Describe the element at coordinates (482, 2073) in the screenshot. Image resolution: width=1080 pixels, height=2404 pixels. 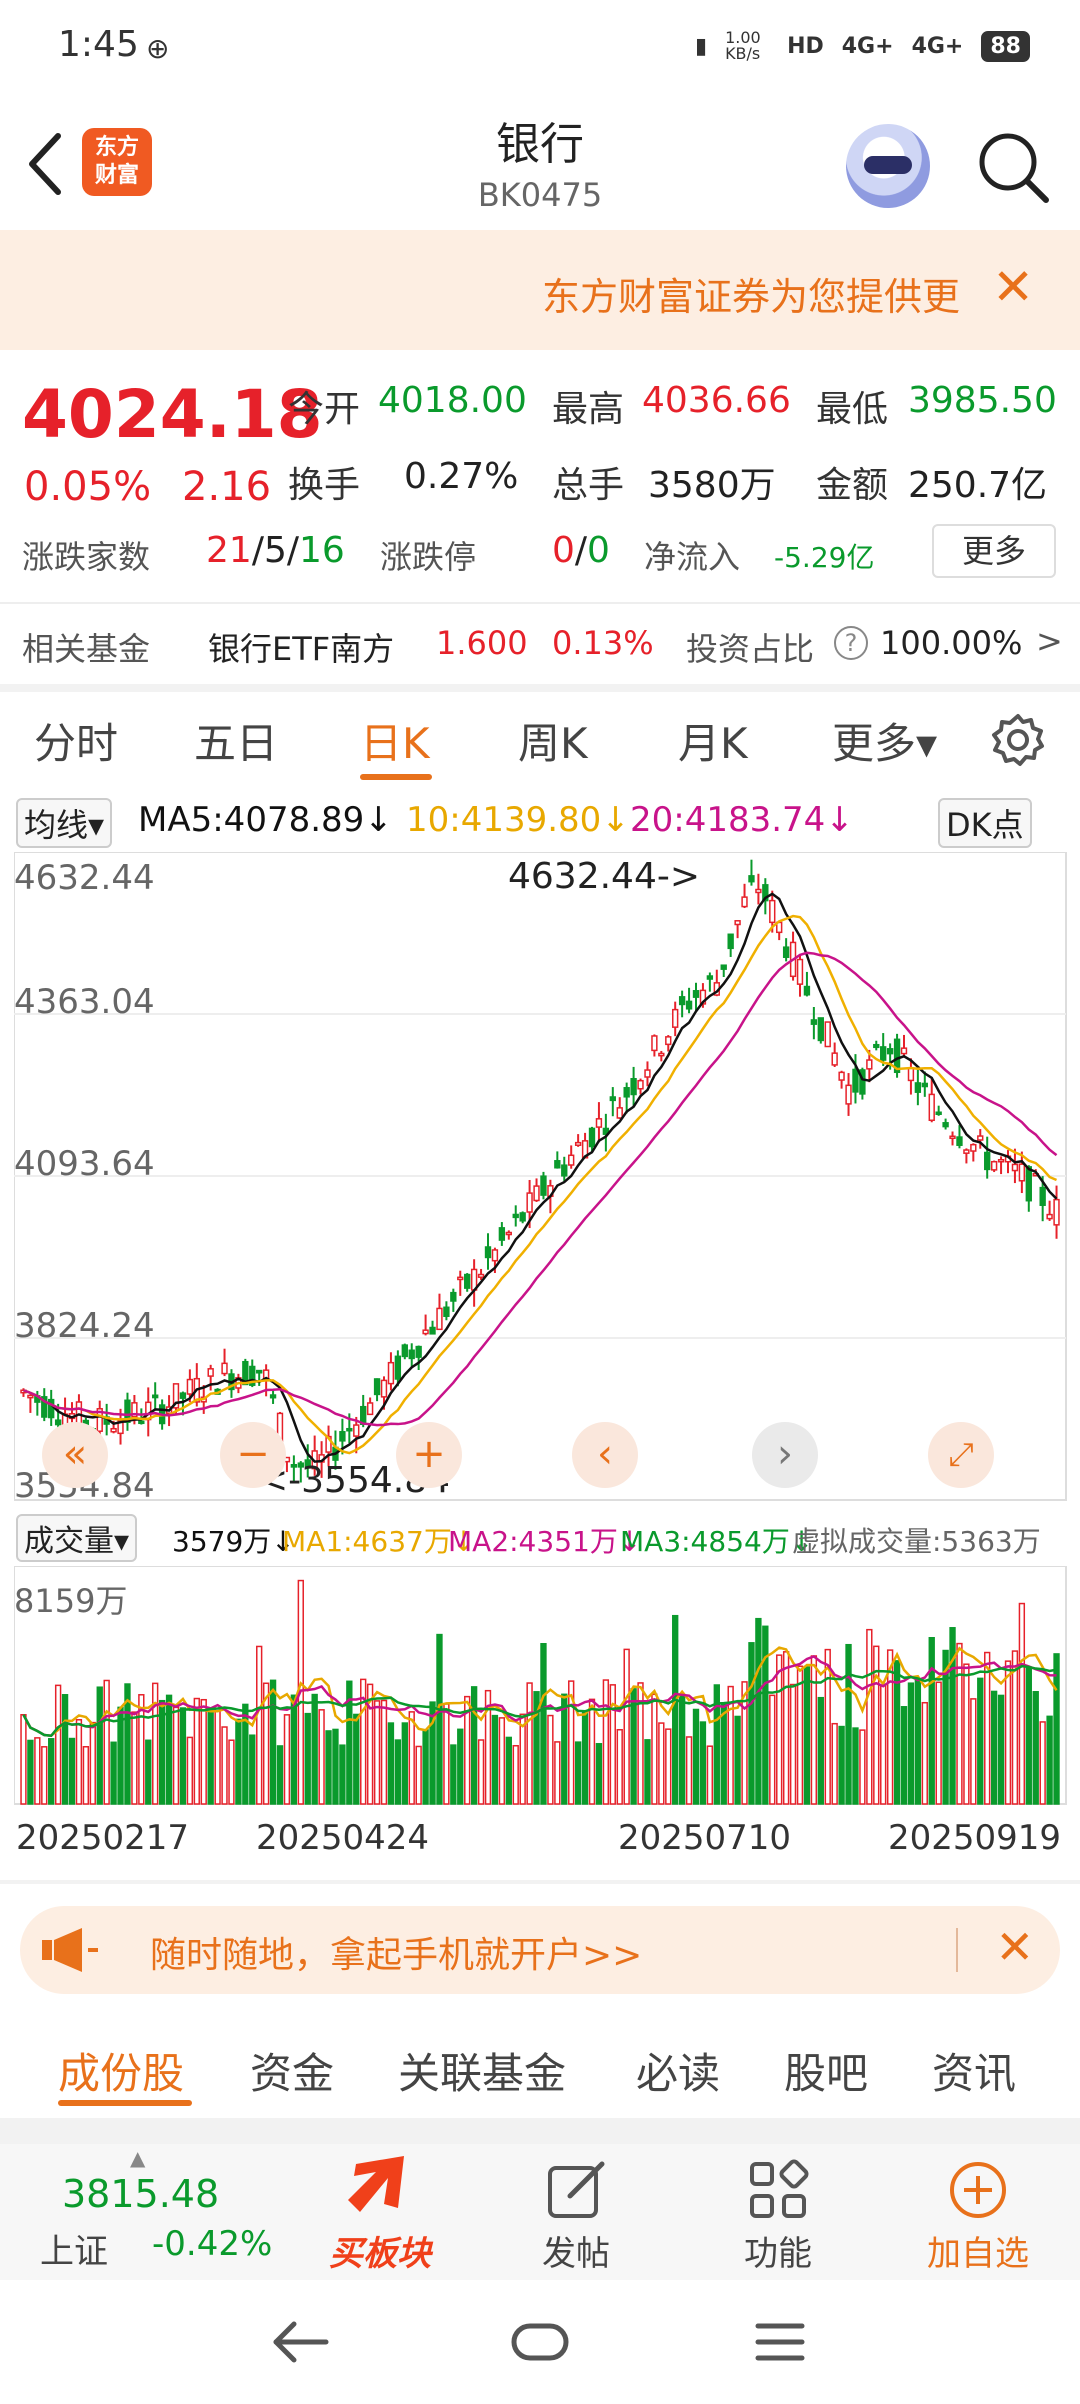
I see `tab-related-funds: 关联基金` at that location.